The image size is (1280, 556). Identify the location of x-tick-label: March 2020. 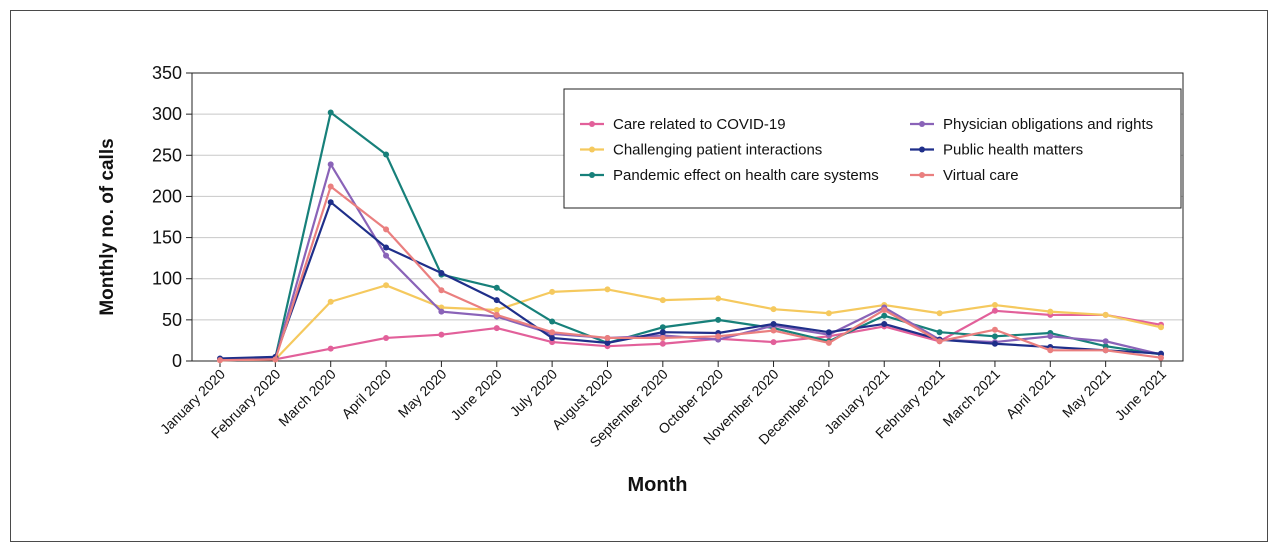
(307, 398).